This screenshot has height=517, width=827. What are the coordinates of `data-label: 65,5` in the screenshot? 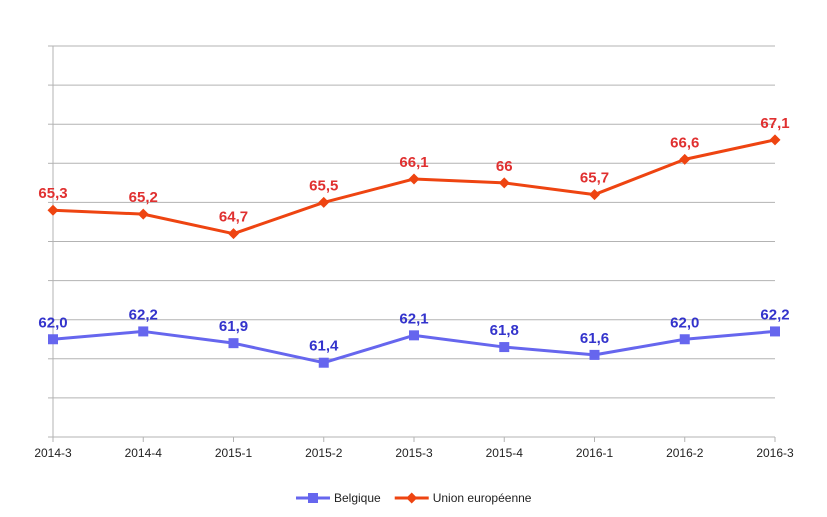 It's located at (323, 185).